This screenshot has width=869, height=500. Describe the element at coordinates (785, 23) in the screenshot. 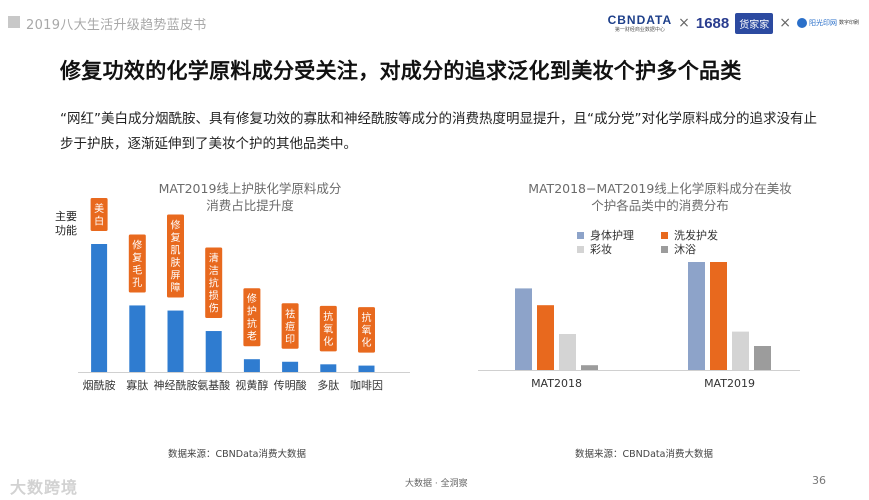

I see `times-sign-2: ×` at that location.